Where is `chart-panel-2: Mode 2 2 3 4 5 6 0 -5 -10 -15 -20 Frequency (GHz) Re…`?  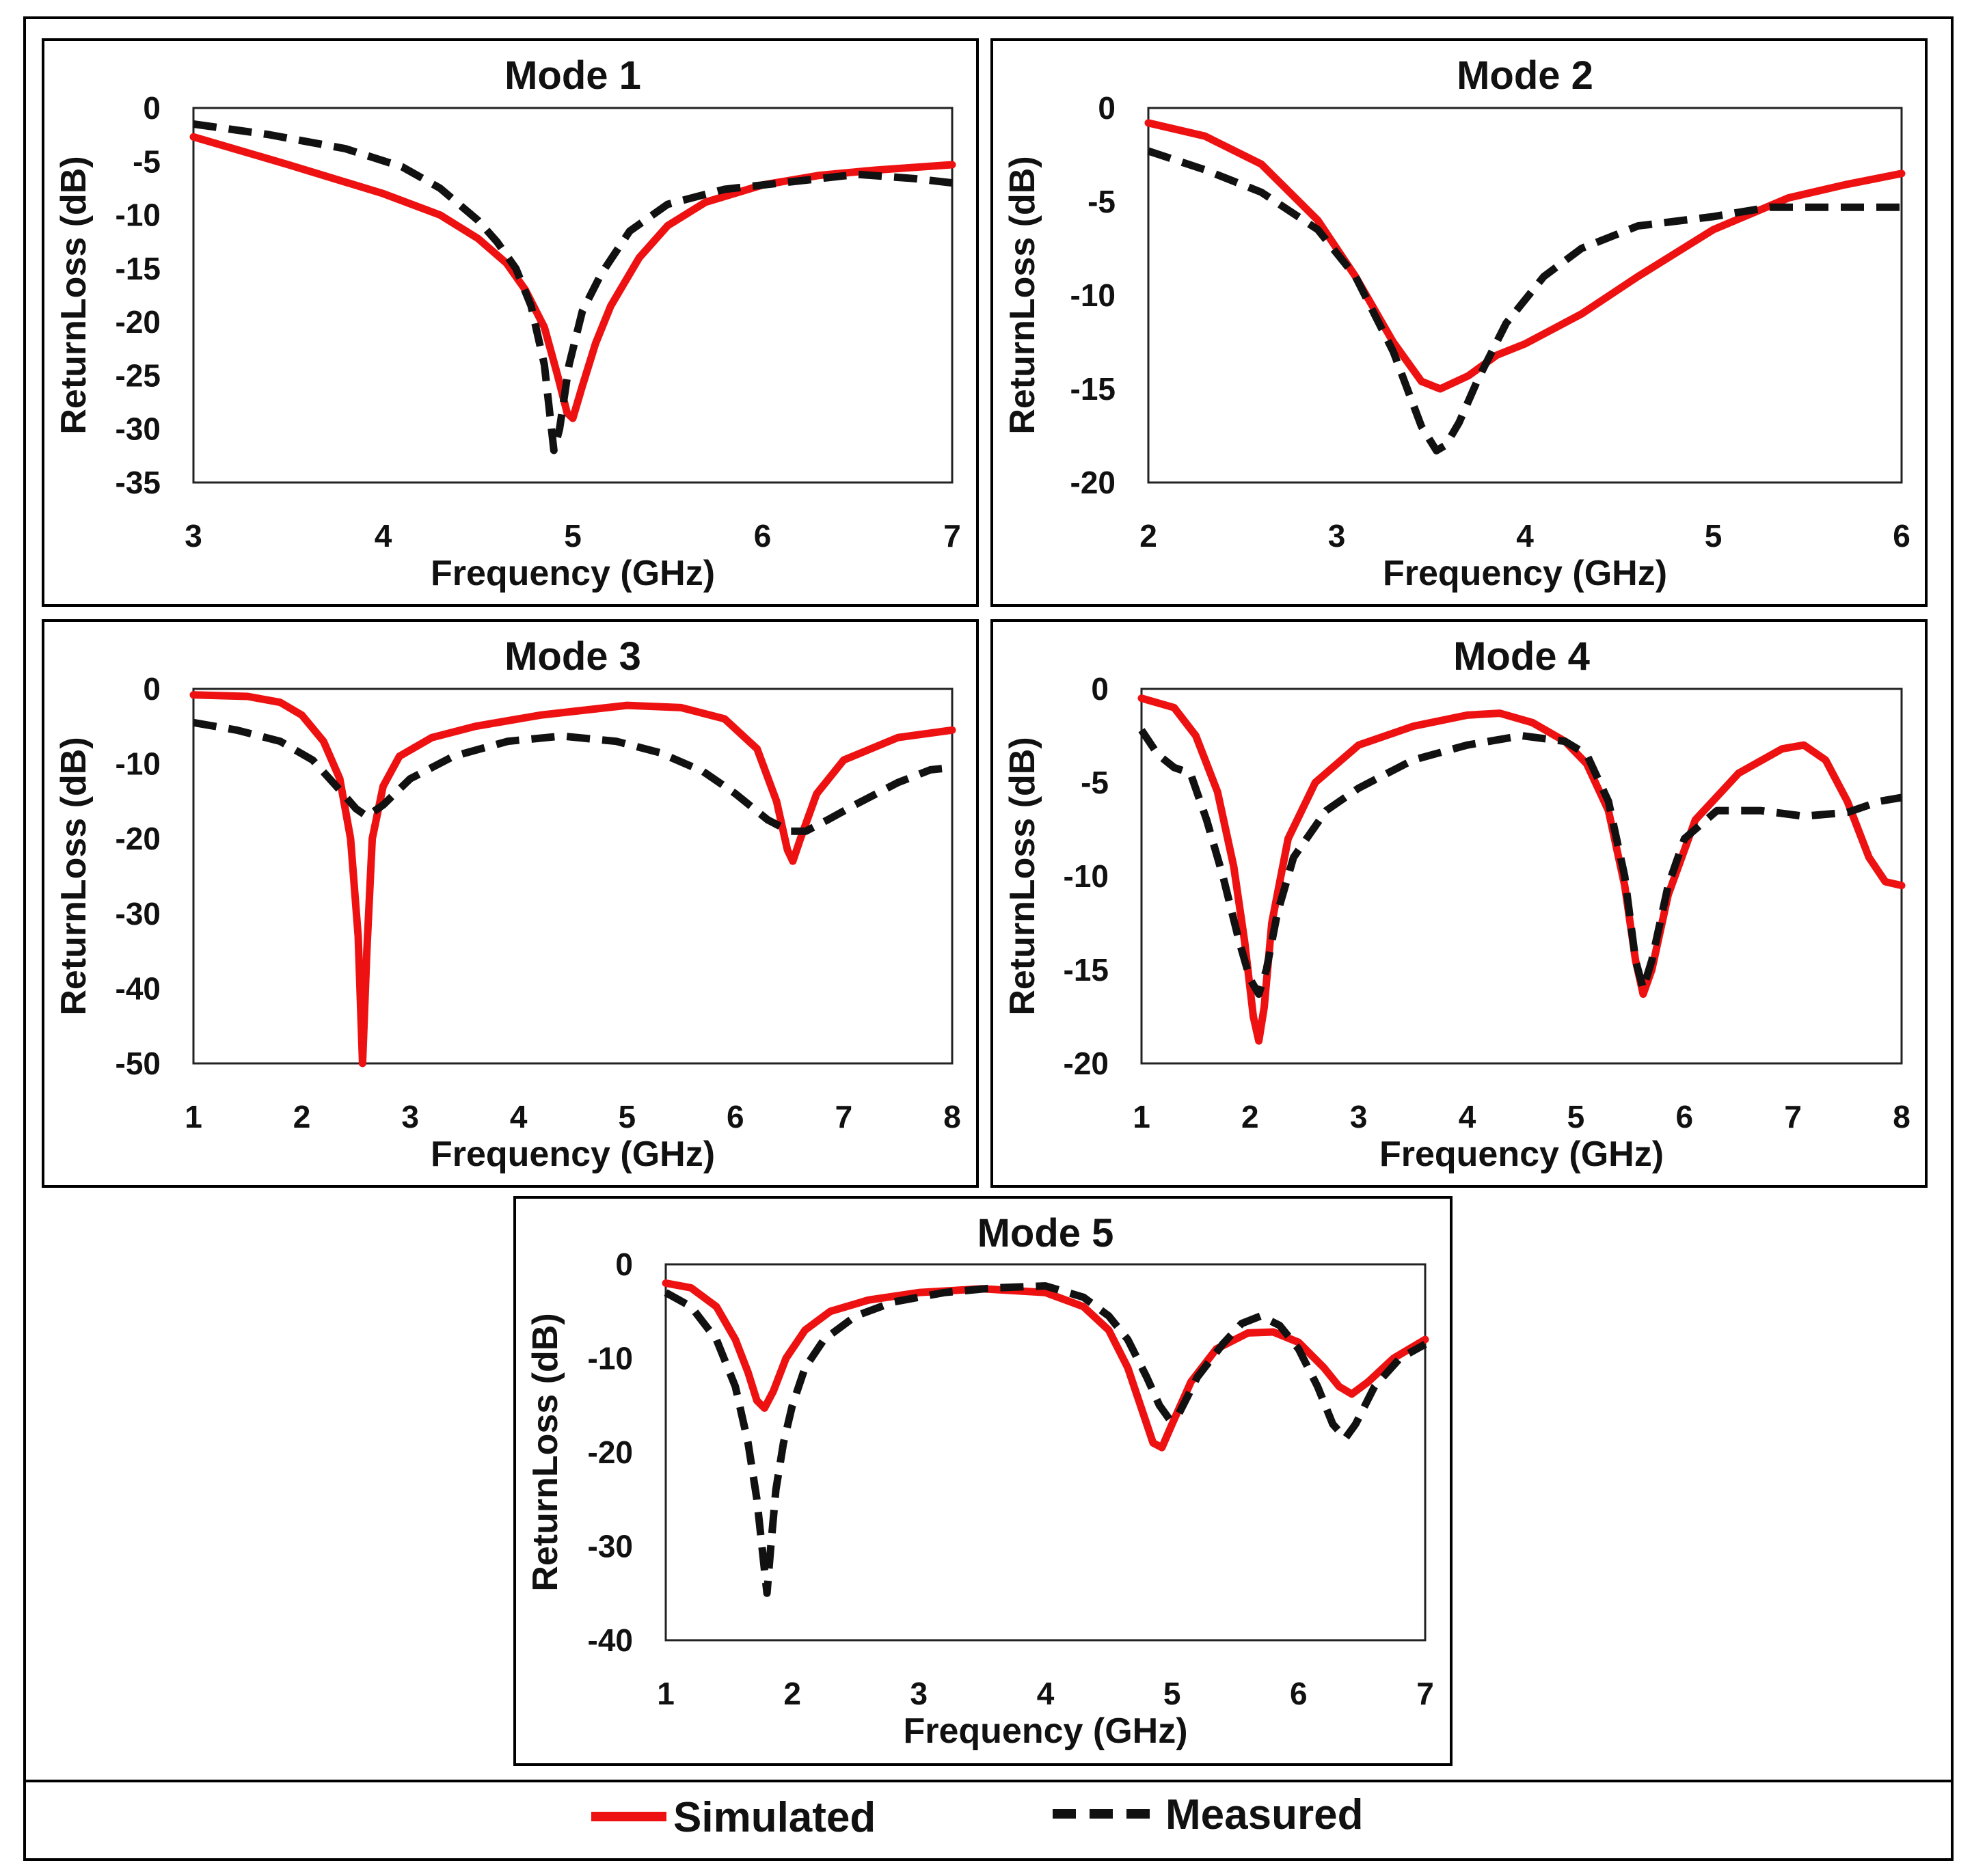
chart-panel-2: Mode 2 2 3 4 5 6 0 -5 -10 -15 -20 Frequency (GHz) Re… is located at coordinates (1459, 322).